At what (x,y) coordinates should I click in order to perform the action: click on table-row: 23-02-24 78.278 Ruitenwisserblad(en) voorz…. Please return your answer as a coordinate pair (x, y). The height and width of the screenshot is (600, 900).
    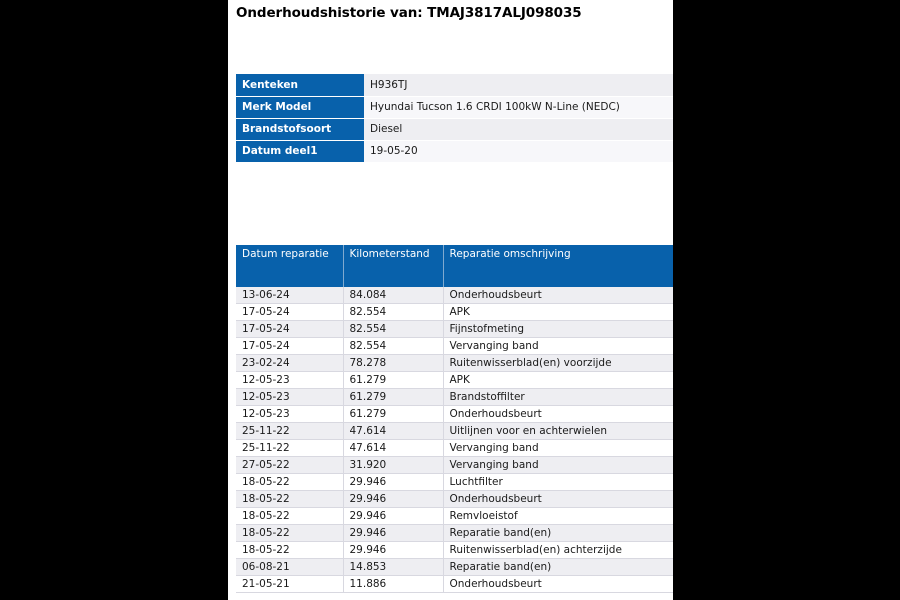
    Looking at the image, I should click on (454, 363).